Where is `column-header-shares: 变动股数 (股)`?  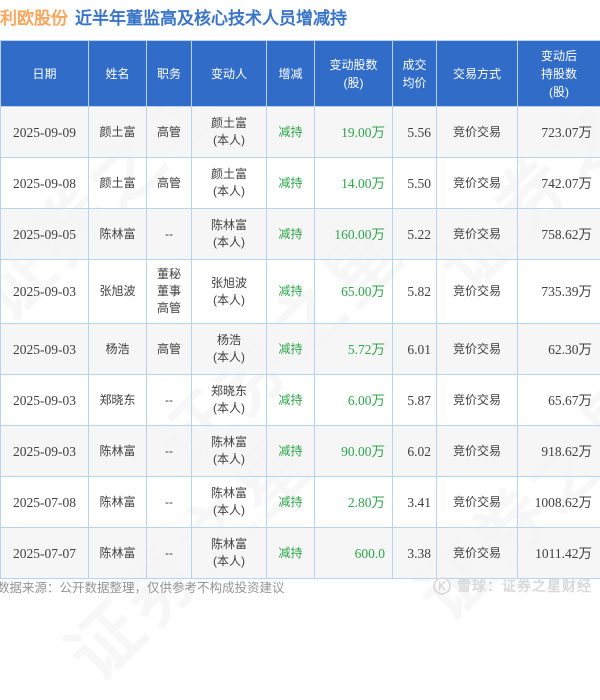 column-header-shares: 变动股数 (股) is located at coordinates (354, 74).